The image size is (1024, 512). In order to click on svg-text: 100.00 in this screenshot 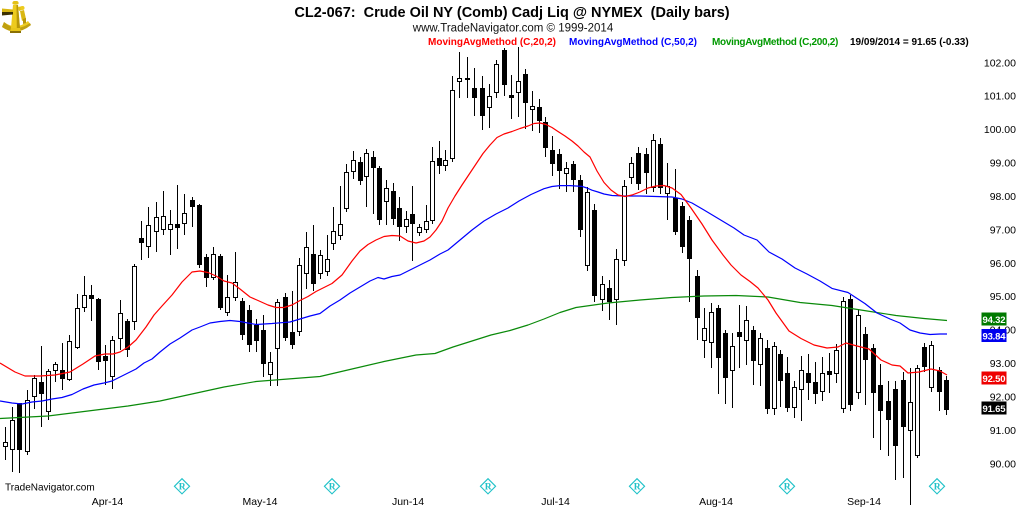, I will do `click(1000, 130)`.